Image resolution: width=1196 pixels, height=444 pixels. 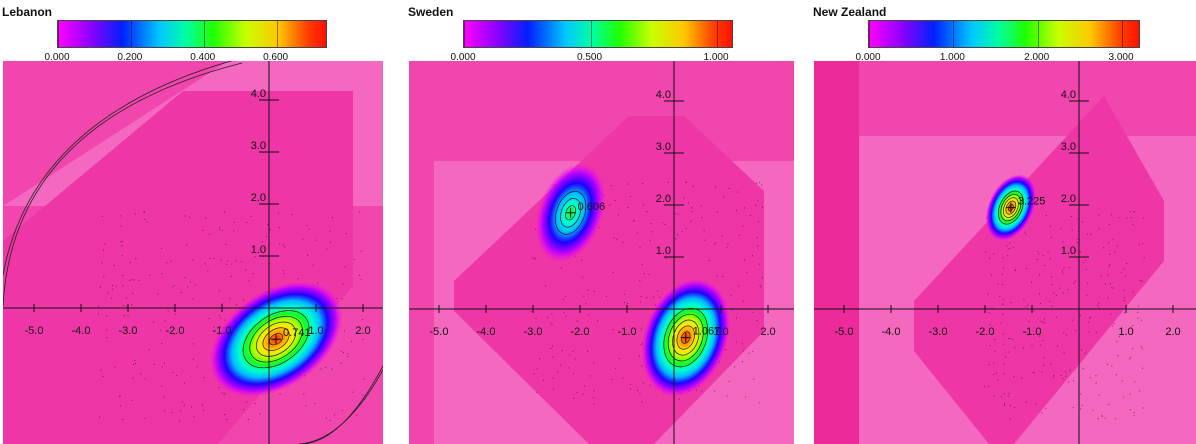 I want to click on boundary-curve, so click(x=340, y=406).